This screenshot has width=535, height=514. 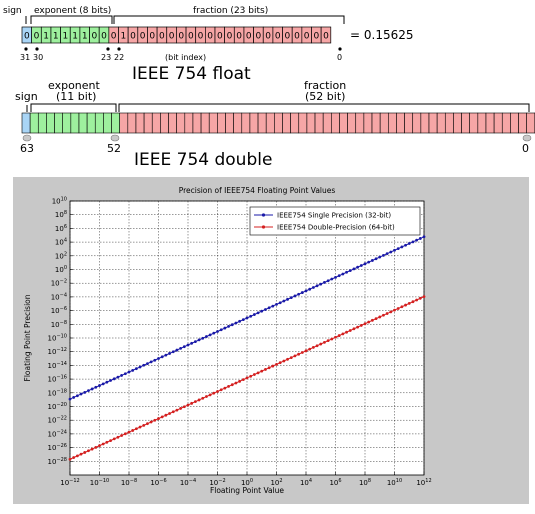 I want to click on y-tick-label: 10¹⁰, so click(x=59, y=201).